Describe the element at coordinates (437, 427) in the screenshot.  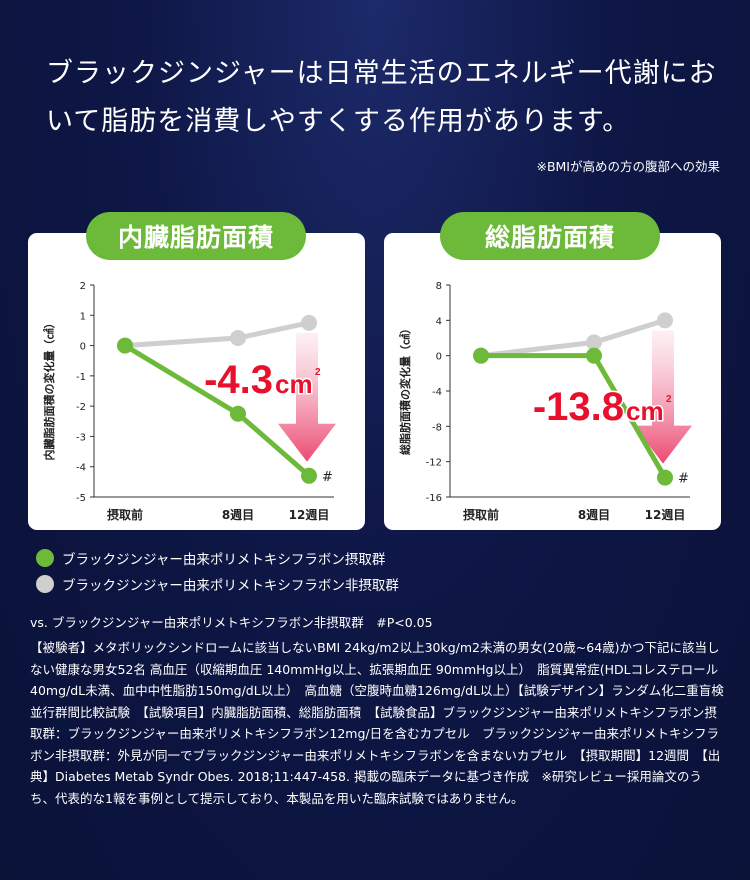
I see `y-tick-label: -8` at that location.